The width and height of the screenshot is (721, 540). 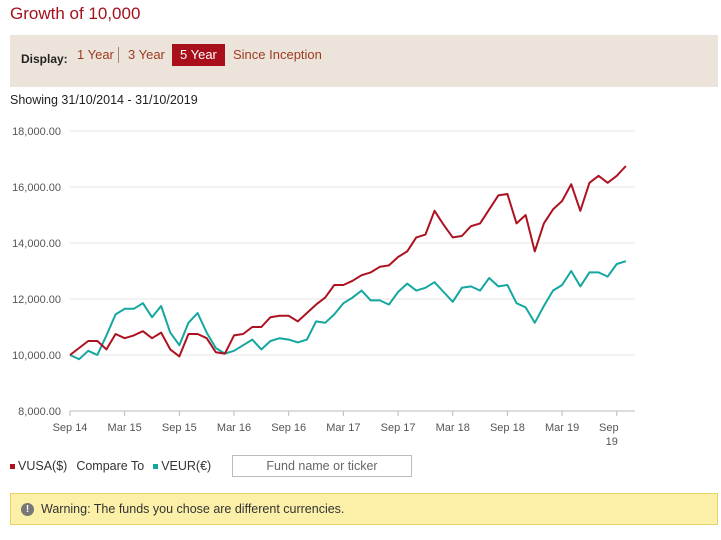 What do you see at coordinates (277, 54) in the screenshot?
I see `range-since-inception-button: Since Inception` at bounding box center [277, 54].